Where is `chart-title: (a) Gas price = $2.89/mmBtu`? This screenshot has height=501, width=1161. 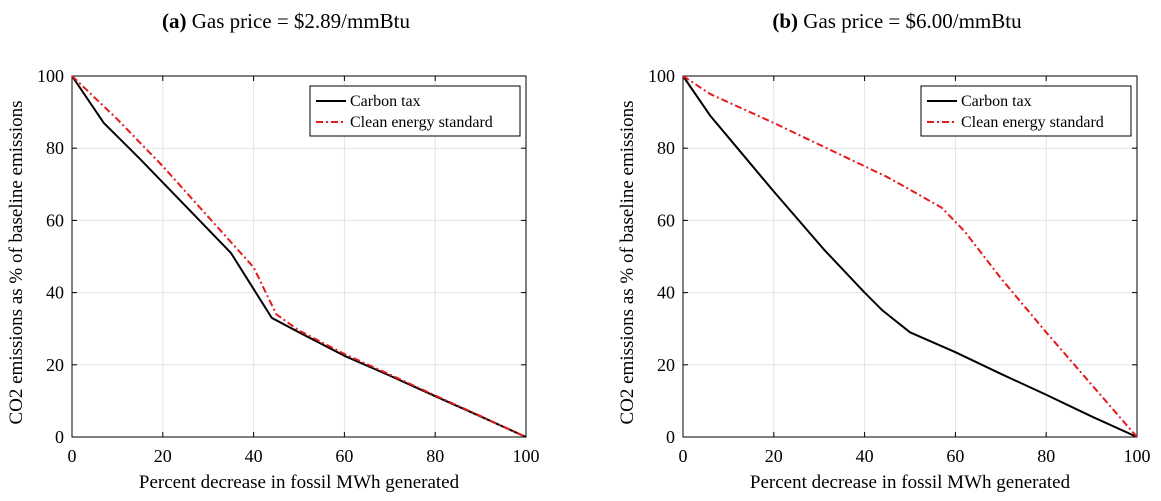
chart-title: (a) Gas price = $2.89/mmBtu is located at coordinates (286, 21).